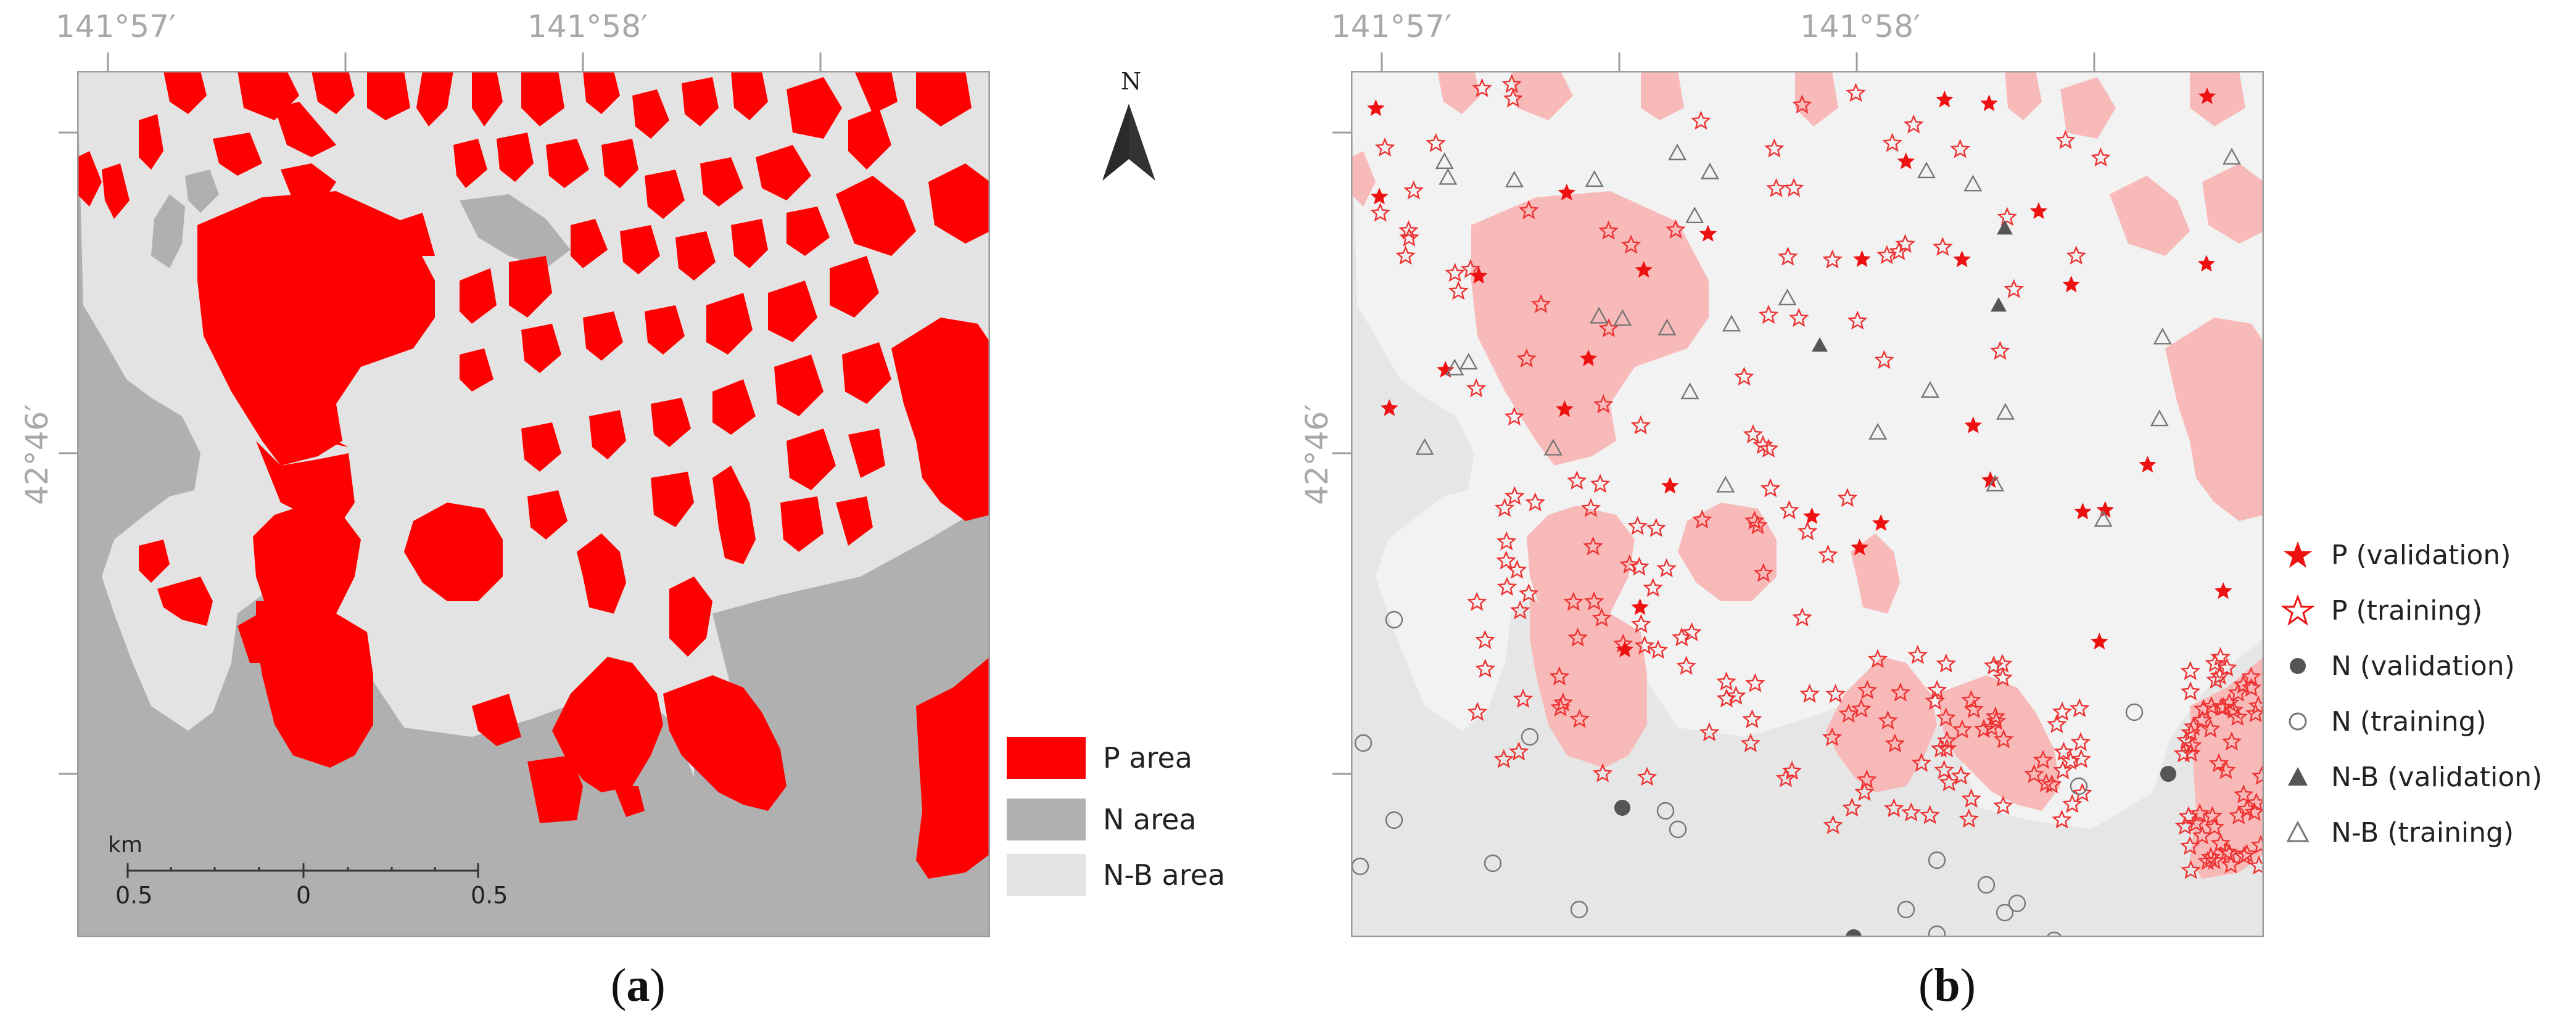 This screenshot has width=2576, height=1031. I want to click on legend-b-item-p-training: P (training), so click(2380, 610).